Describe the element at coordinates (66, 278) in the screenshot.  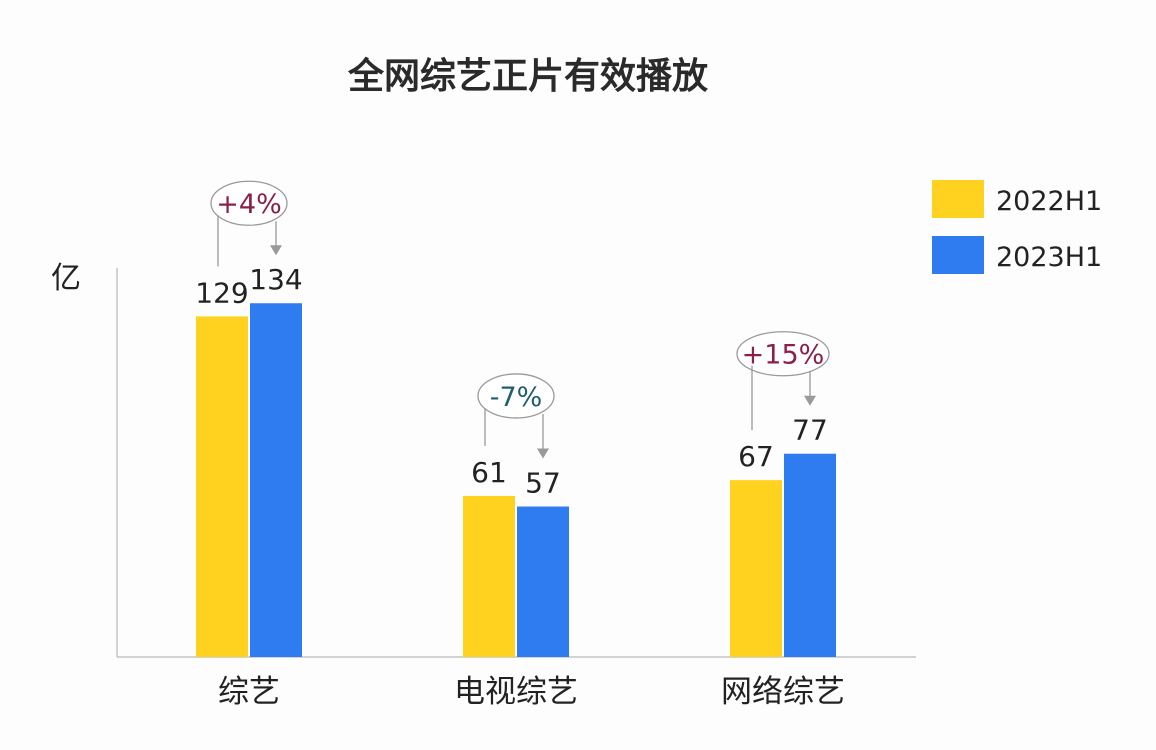
I see `y-axis-unit-label: 亿` at that location.